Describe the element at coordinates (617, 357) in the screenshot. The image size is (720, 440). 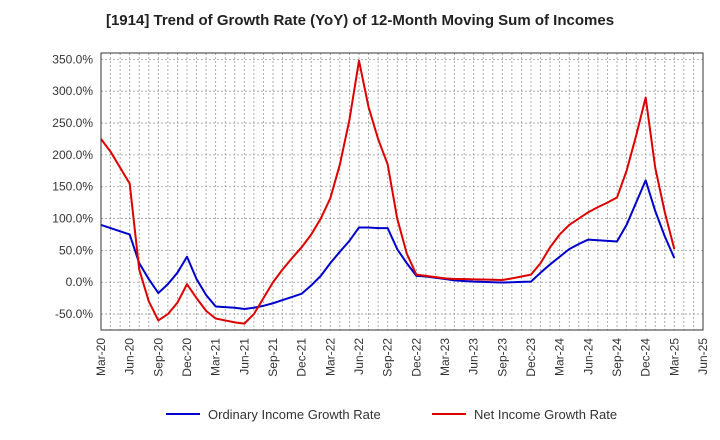
I see `x-tick-label: Sep-24` at that location.